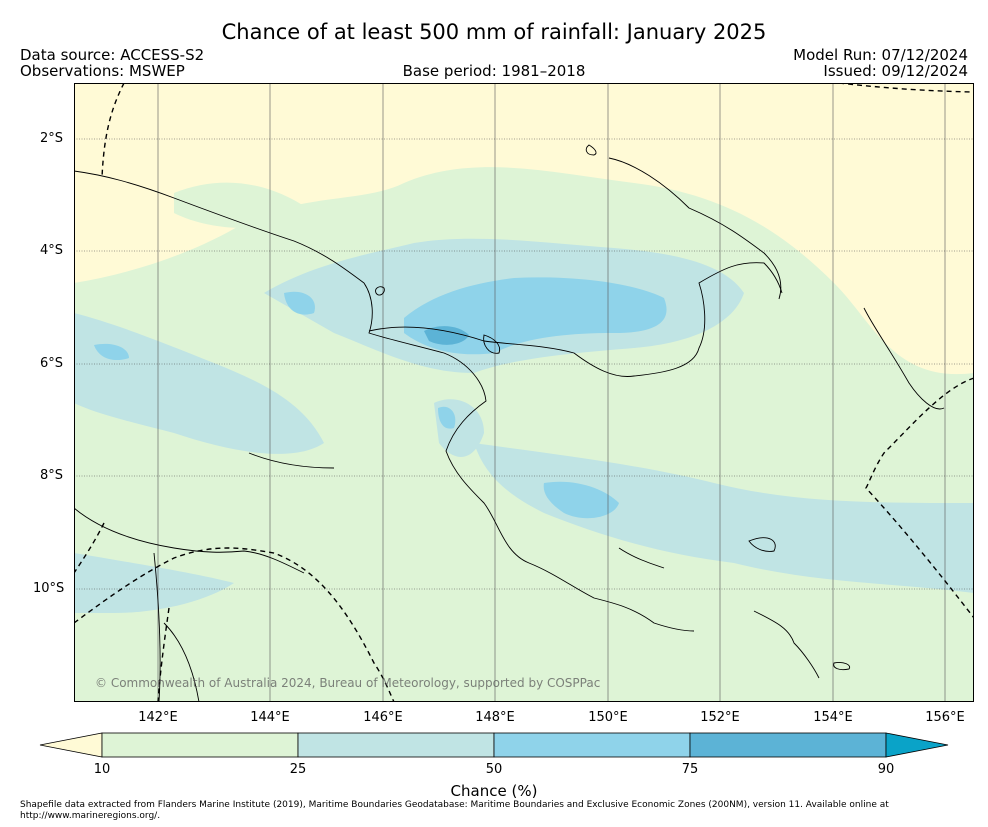 This screenshot has width=988, height=827. I want to click on lon-label-156e: 156°E, so click(945, 717).